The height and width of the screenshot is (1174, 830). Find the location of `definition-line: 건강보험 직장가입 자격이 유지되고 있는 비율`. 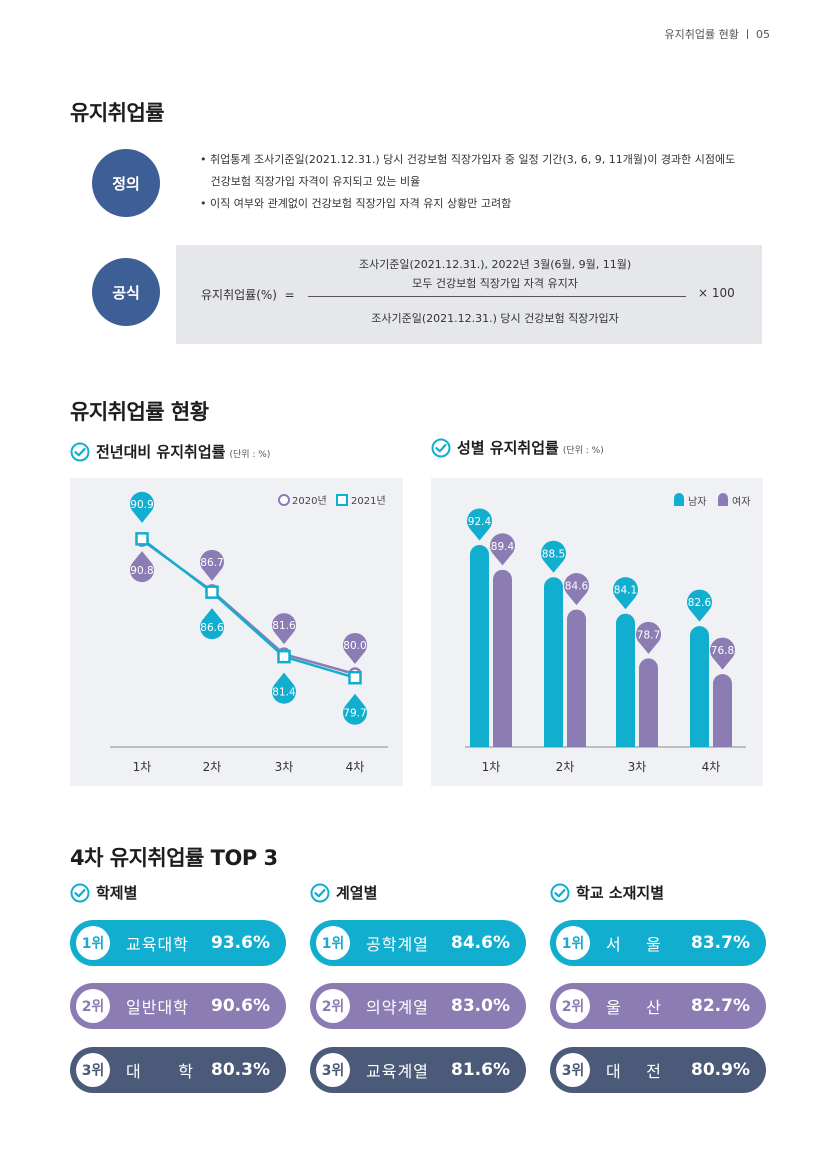

definition-line: 건강보험 직장가입 자격이 유지되고 있는 비율 is located at coordinates (310, 181).